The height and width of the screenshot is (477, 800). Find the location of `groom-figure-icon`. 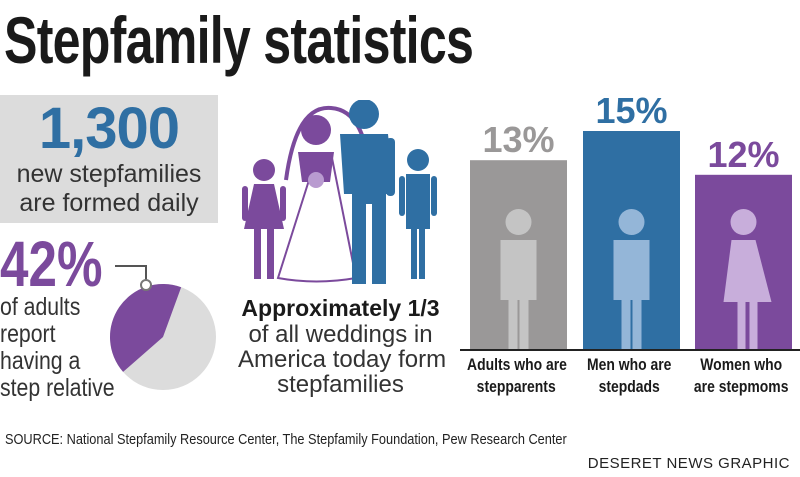

groom-figure-icon is located at coordinates (367, 192).